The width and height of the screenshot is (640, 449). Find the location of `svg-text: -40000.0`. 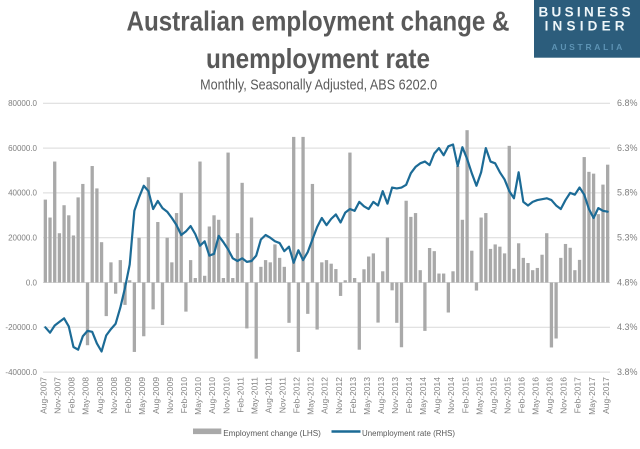

svg-text: -40000.0 is located at coordinates (21, 372).